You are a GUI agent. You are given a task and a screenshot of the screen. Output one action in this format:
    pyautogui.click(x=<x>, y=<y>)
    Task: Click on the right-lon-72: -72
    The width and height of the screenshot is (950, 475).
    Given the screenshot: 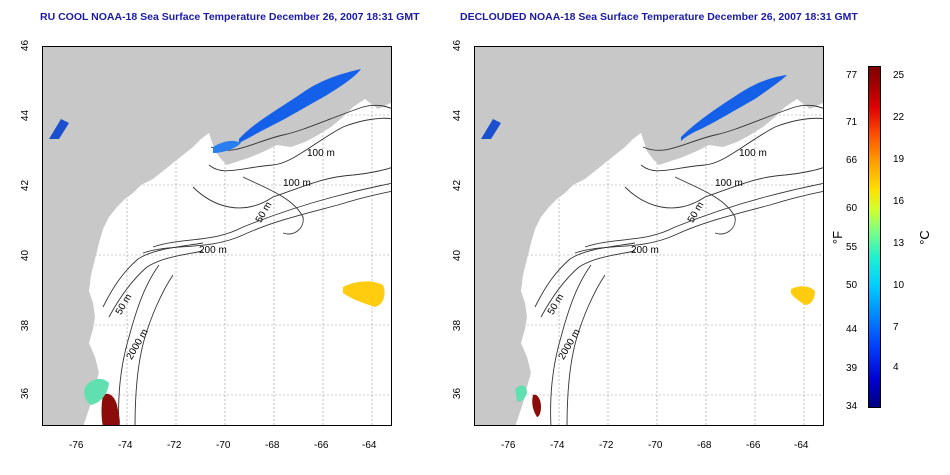 What is the action you would take?
    pyautogui.click(x=606, y=445)
    